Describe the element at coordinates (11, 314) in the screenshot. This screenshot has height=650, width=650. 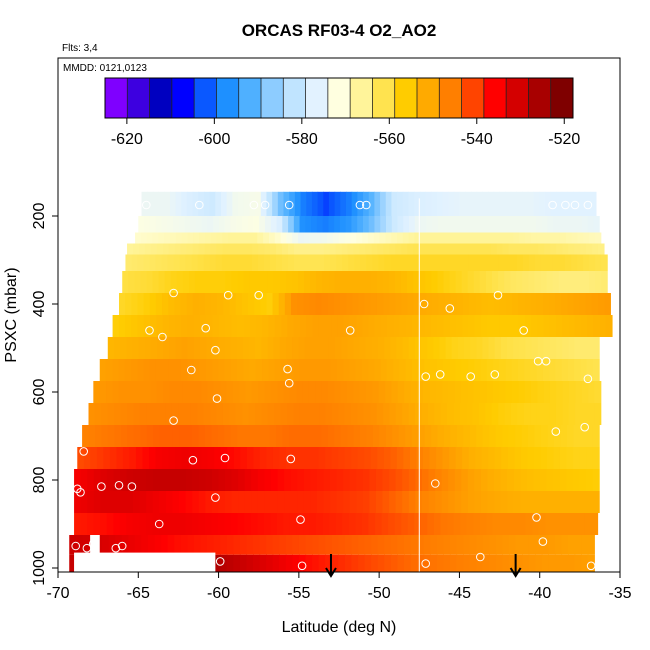
I see `y-axis-label: PSXC (mbar)` at that location.